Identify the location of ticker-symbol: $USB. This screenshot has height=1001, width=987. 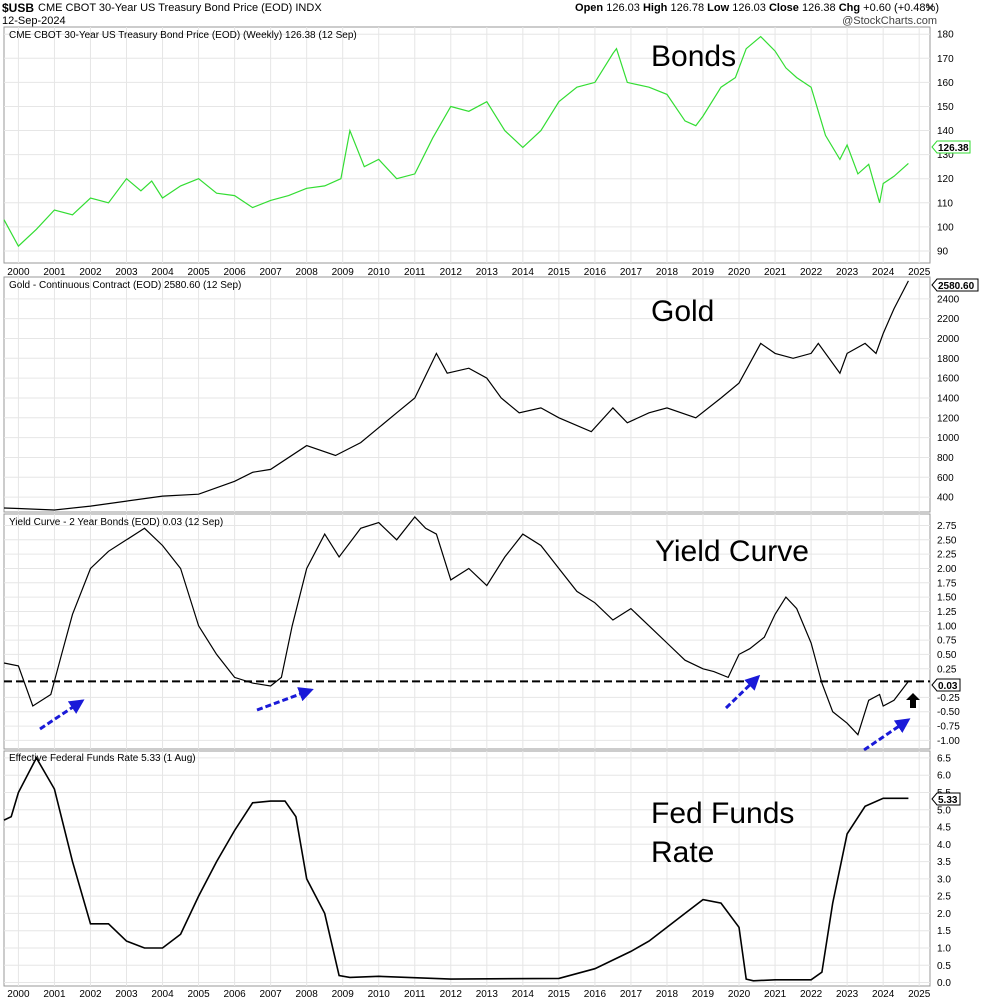
(18, 8).